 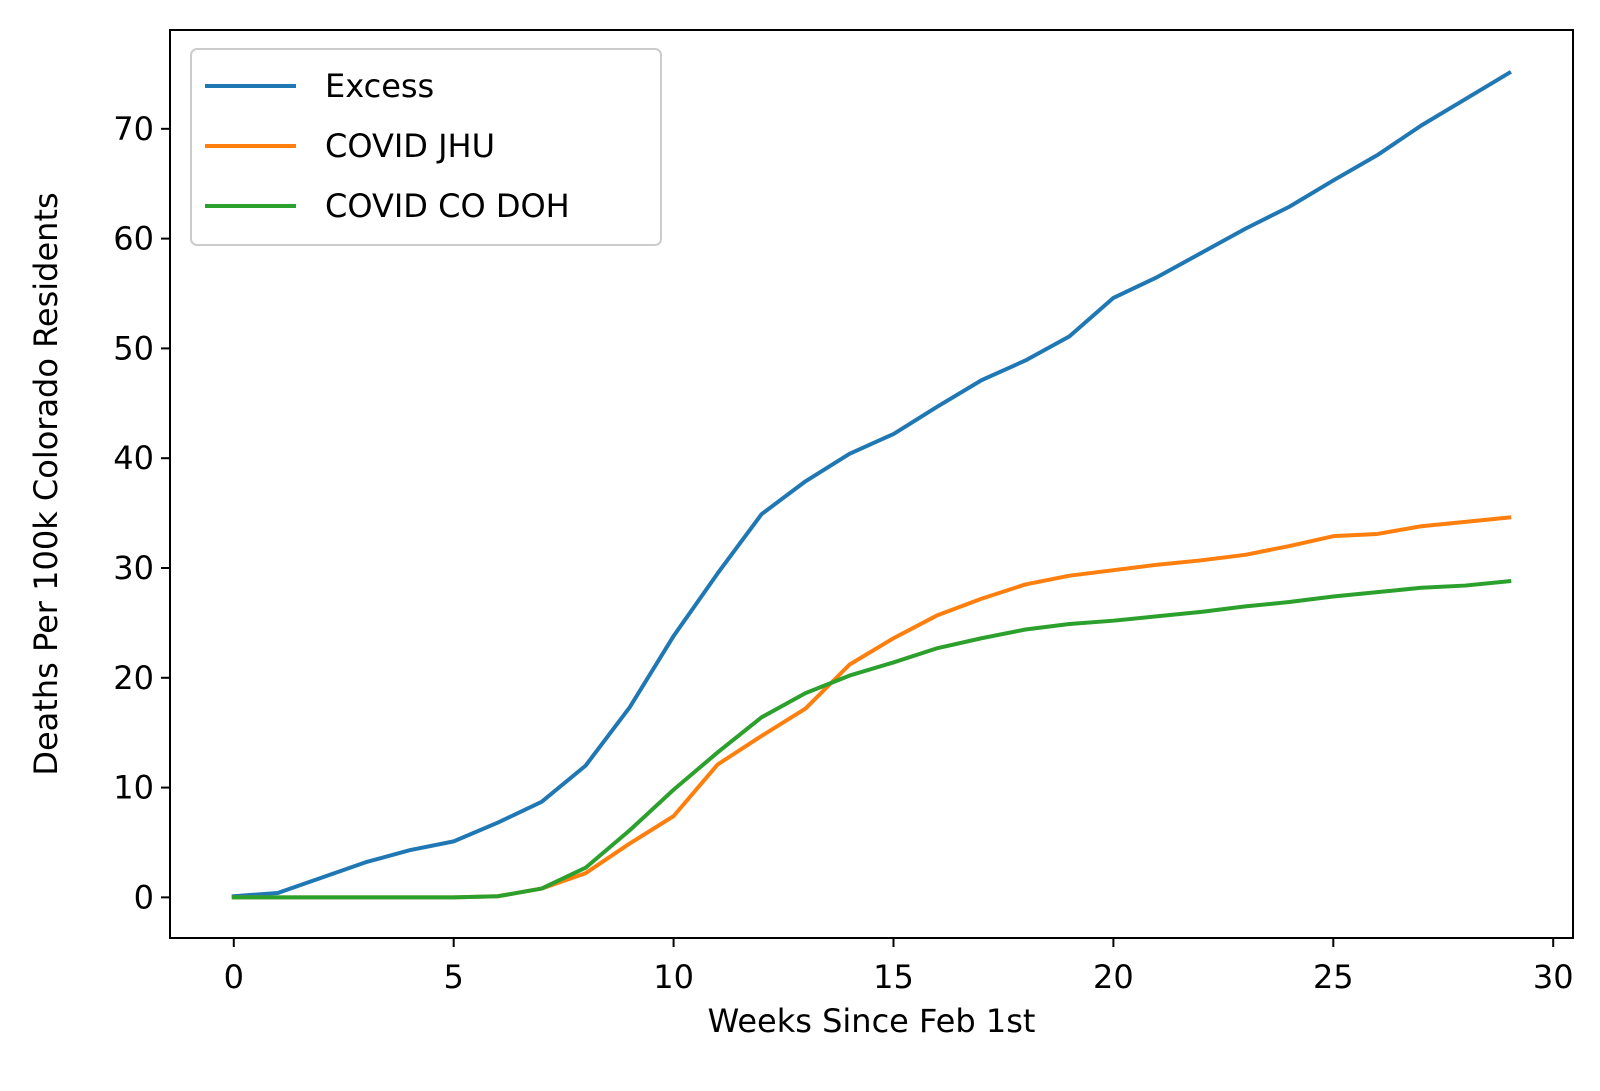 I want to click on y-tick-label: 0, so click(x=144, y=897).